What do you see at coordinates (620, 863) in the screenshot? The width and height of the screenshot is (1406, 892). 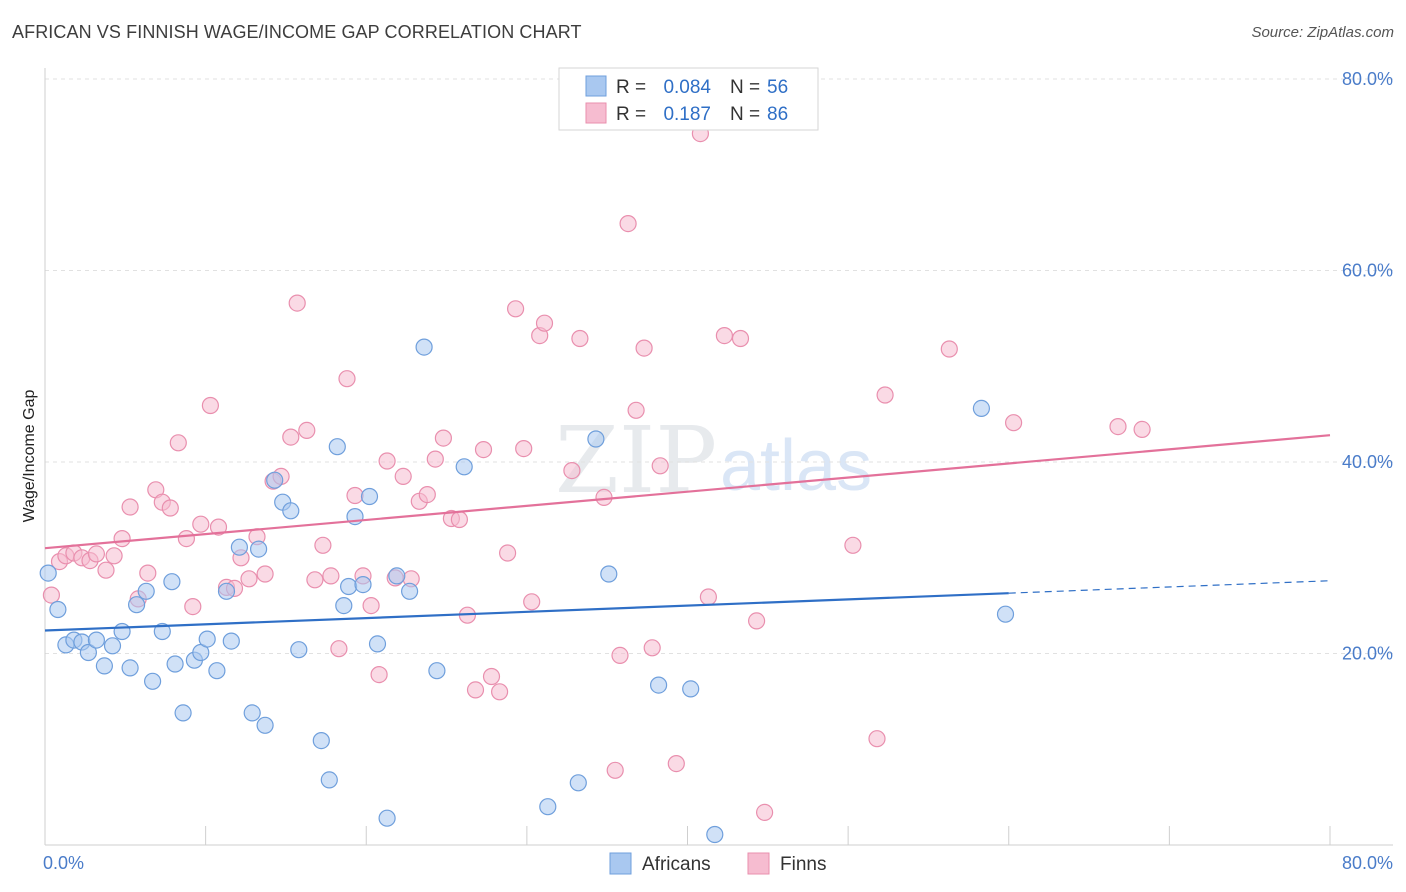 I see `africans-bottom-swatch` at bounding box center [620, 863].